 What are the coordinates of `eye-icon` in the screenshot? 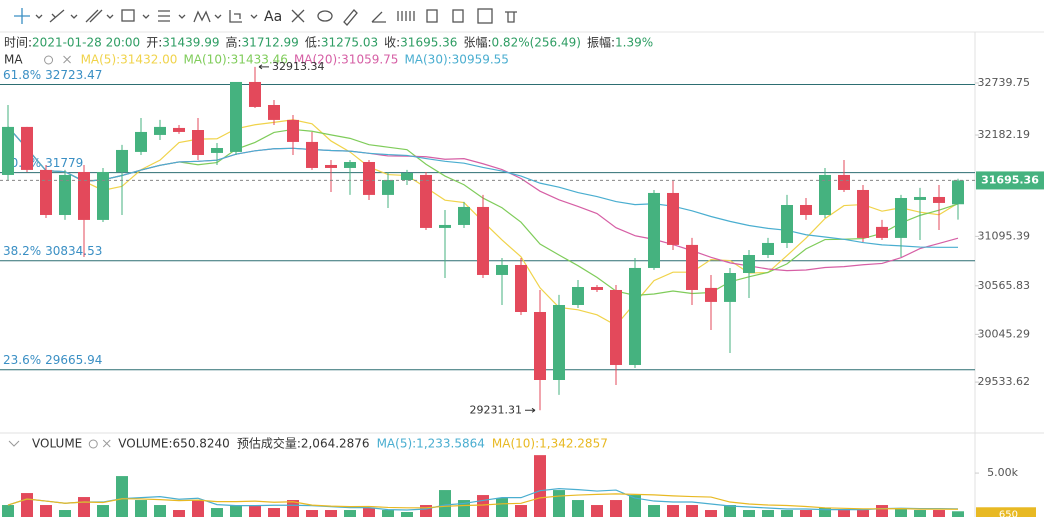 It's located at (49, 60).